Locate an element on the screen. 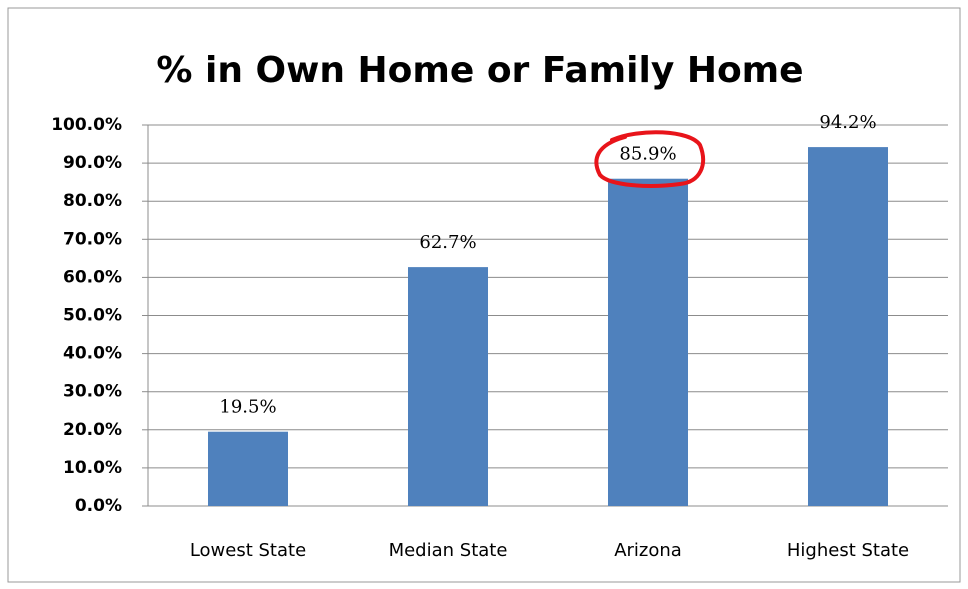  y-tick-label: 70.0% is located at coordinates (92, 239).